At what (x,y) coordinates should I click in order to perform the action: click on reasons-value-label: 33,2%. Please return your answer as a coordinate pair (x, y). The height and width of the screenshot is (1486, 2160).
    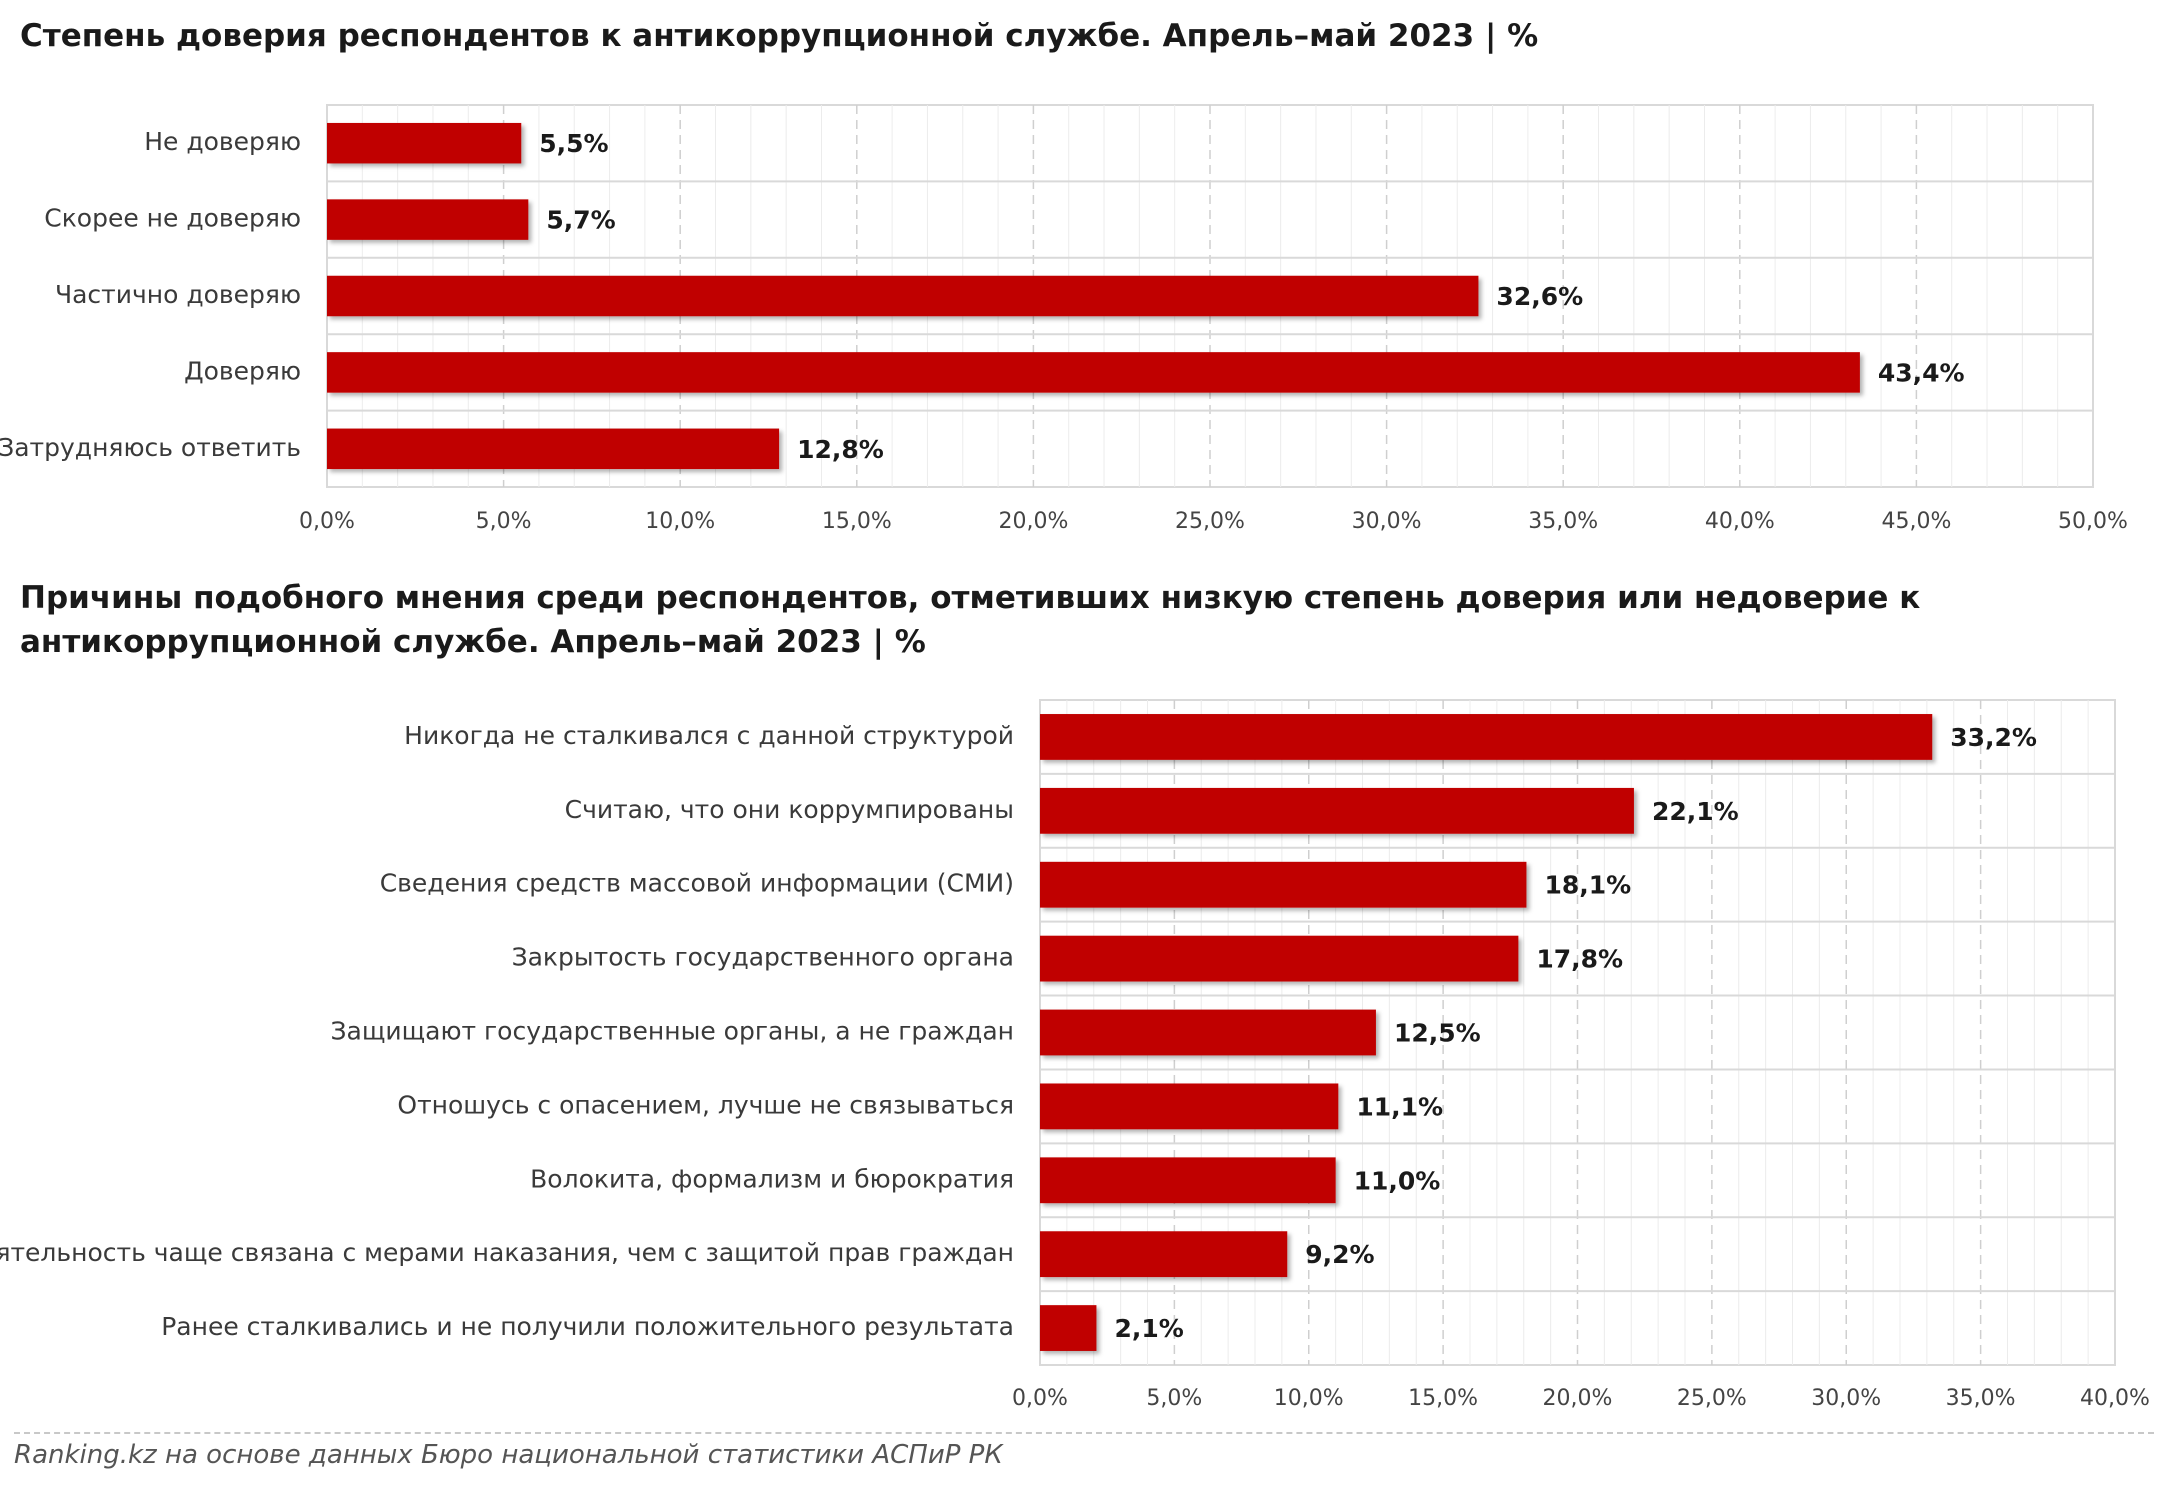
    Looking at the image, I should click on (1993, 737).